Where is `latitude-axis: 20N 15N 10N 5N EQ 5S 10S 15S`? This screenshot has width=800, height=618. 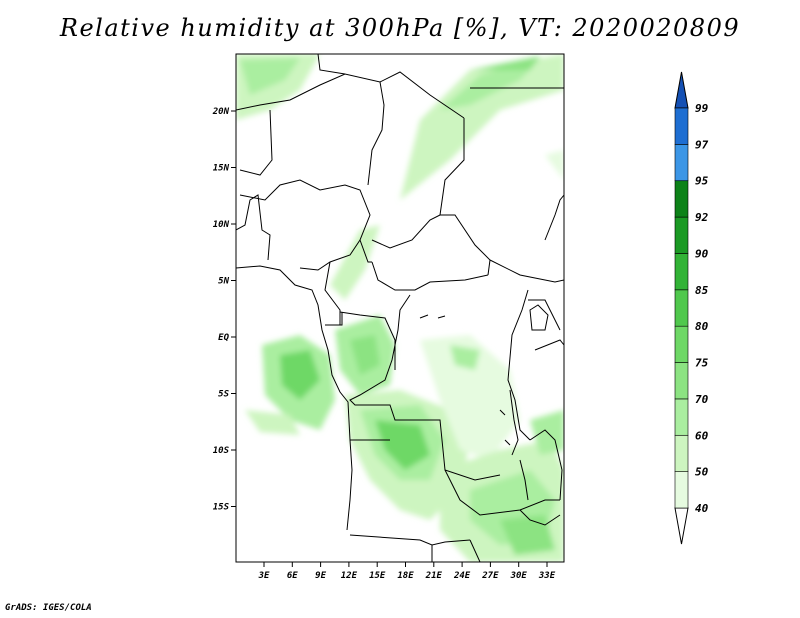 latitude-axis: 20N 15N 10N 5N EQ 5S 10S 15S is located at coordinates (224, 310).